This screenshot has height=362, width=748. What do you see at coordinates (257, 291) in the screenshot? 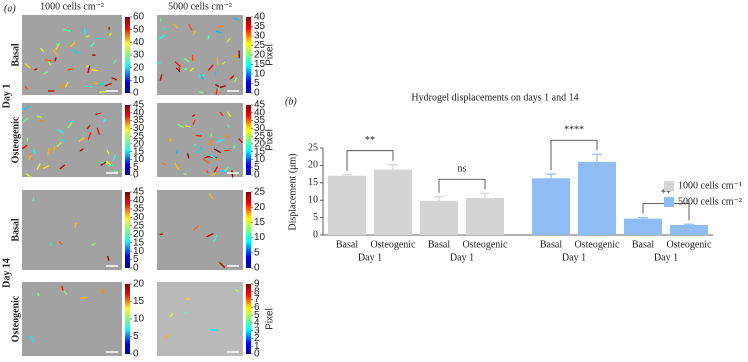
I see `colorbar-tick-label: 8` at bounding box center [257, 291].